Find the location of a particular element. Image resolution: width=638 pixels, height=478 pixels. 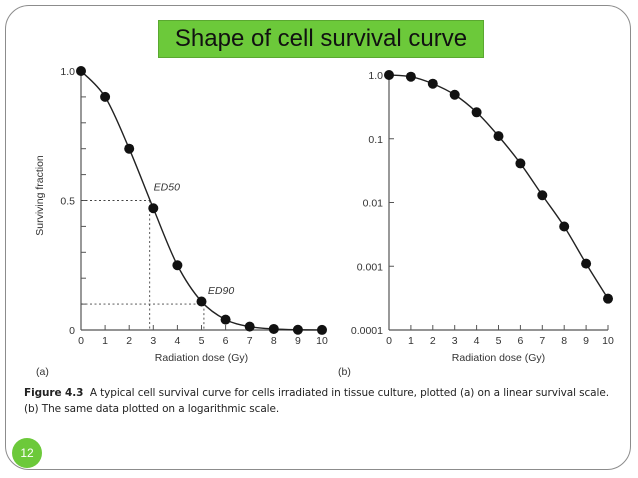

y-tick-label: 0.01 is located at coordinates (373, 204).